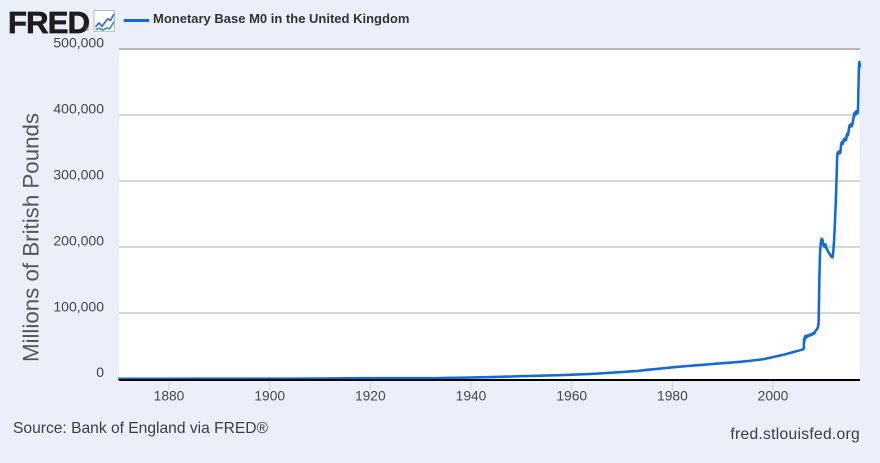 This screenshot has width=880, height=463. Describe the element at coordinates (471, 396) in the screenshot. I see `svg-text: 1940` at that location.